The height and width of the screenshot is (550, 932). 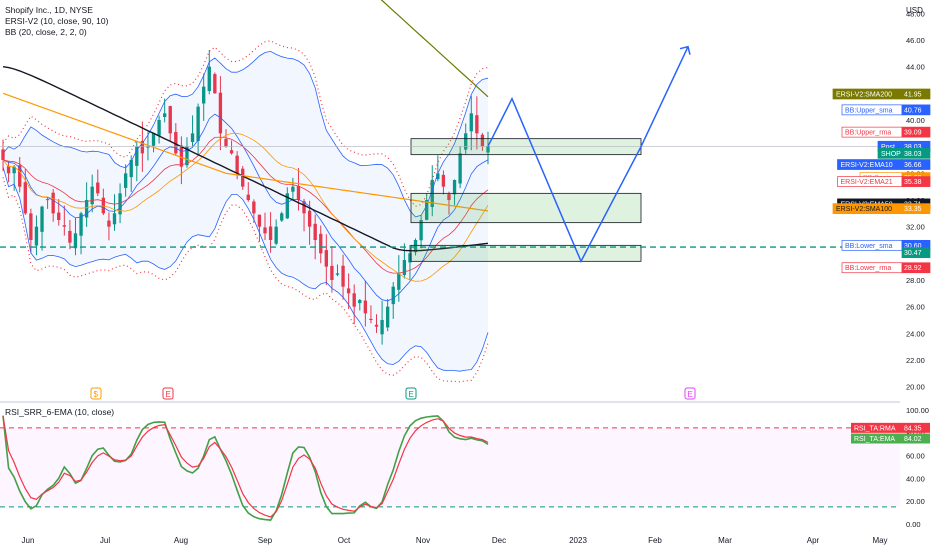 I want to click on rsi-legend: RSI_SRR_6-EMA (10, close), so click(x=59, y=412).